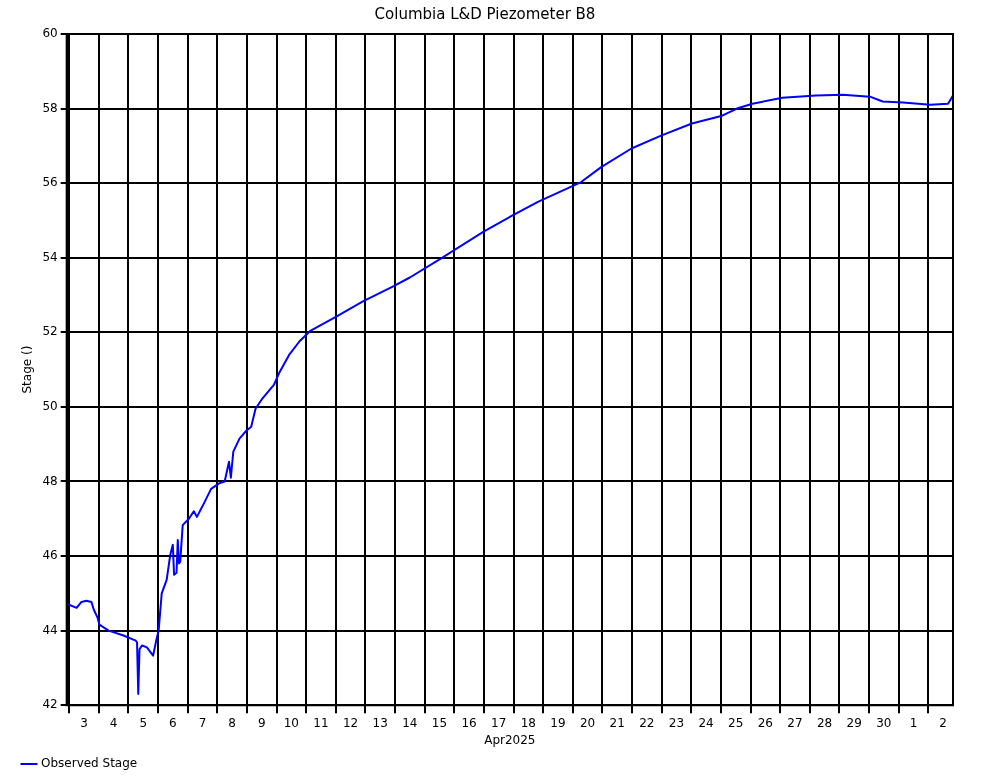  I want to click on x-tick-label: 16, so click(469, 722).